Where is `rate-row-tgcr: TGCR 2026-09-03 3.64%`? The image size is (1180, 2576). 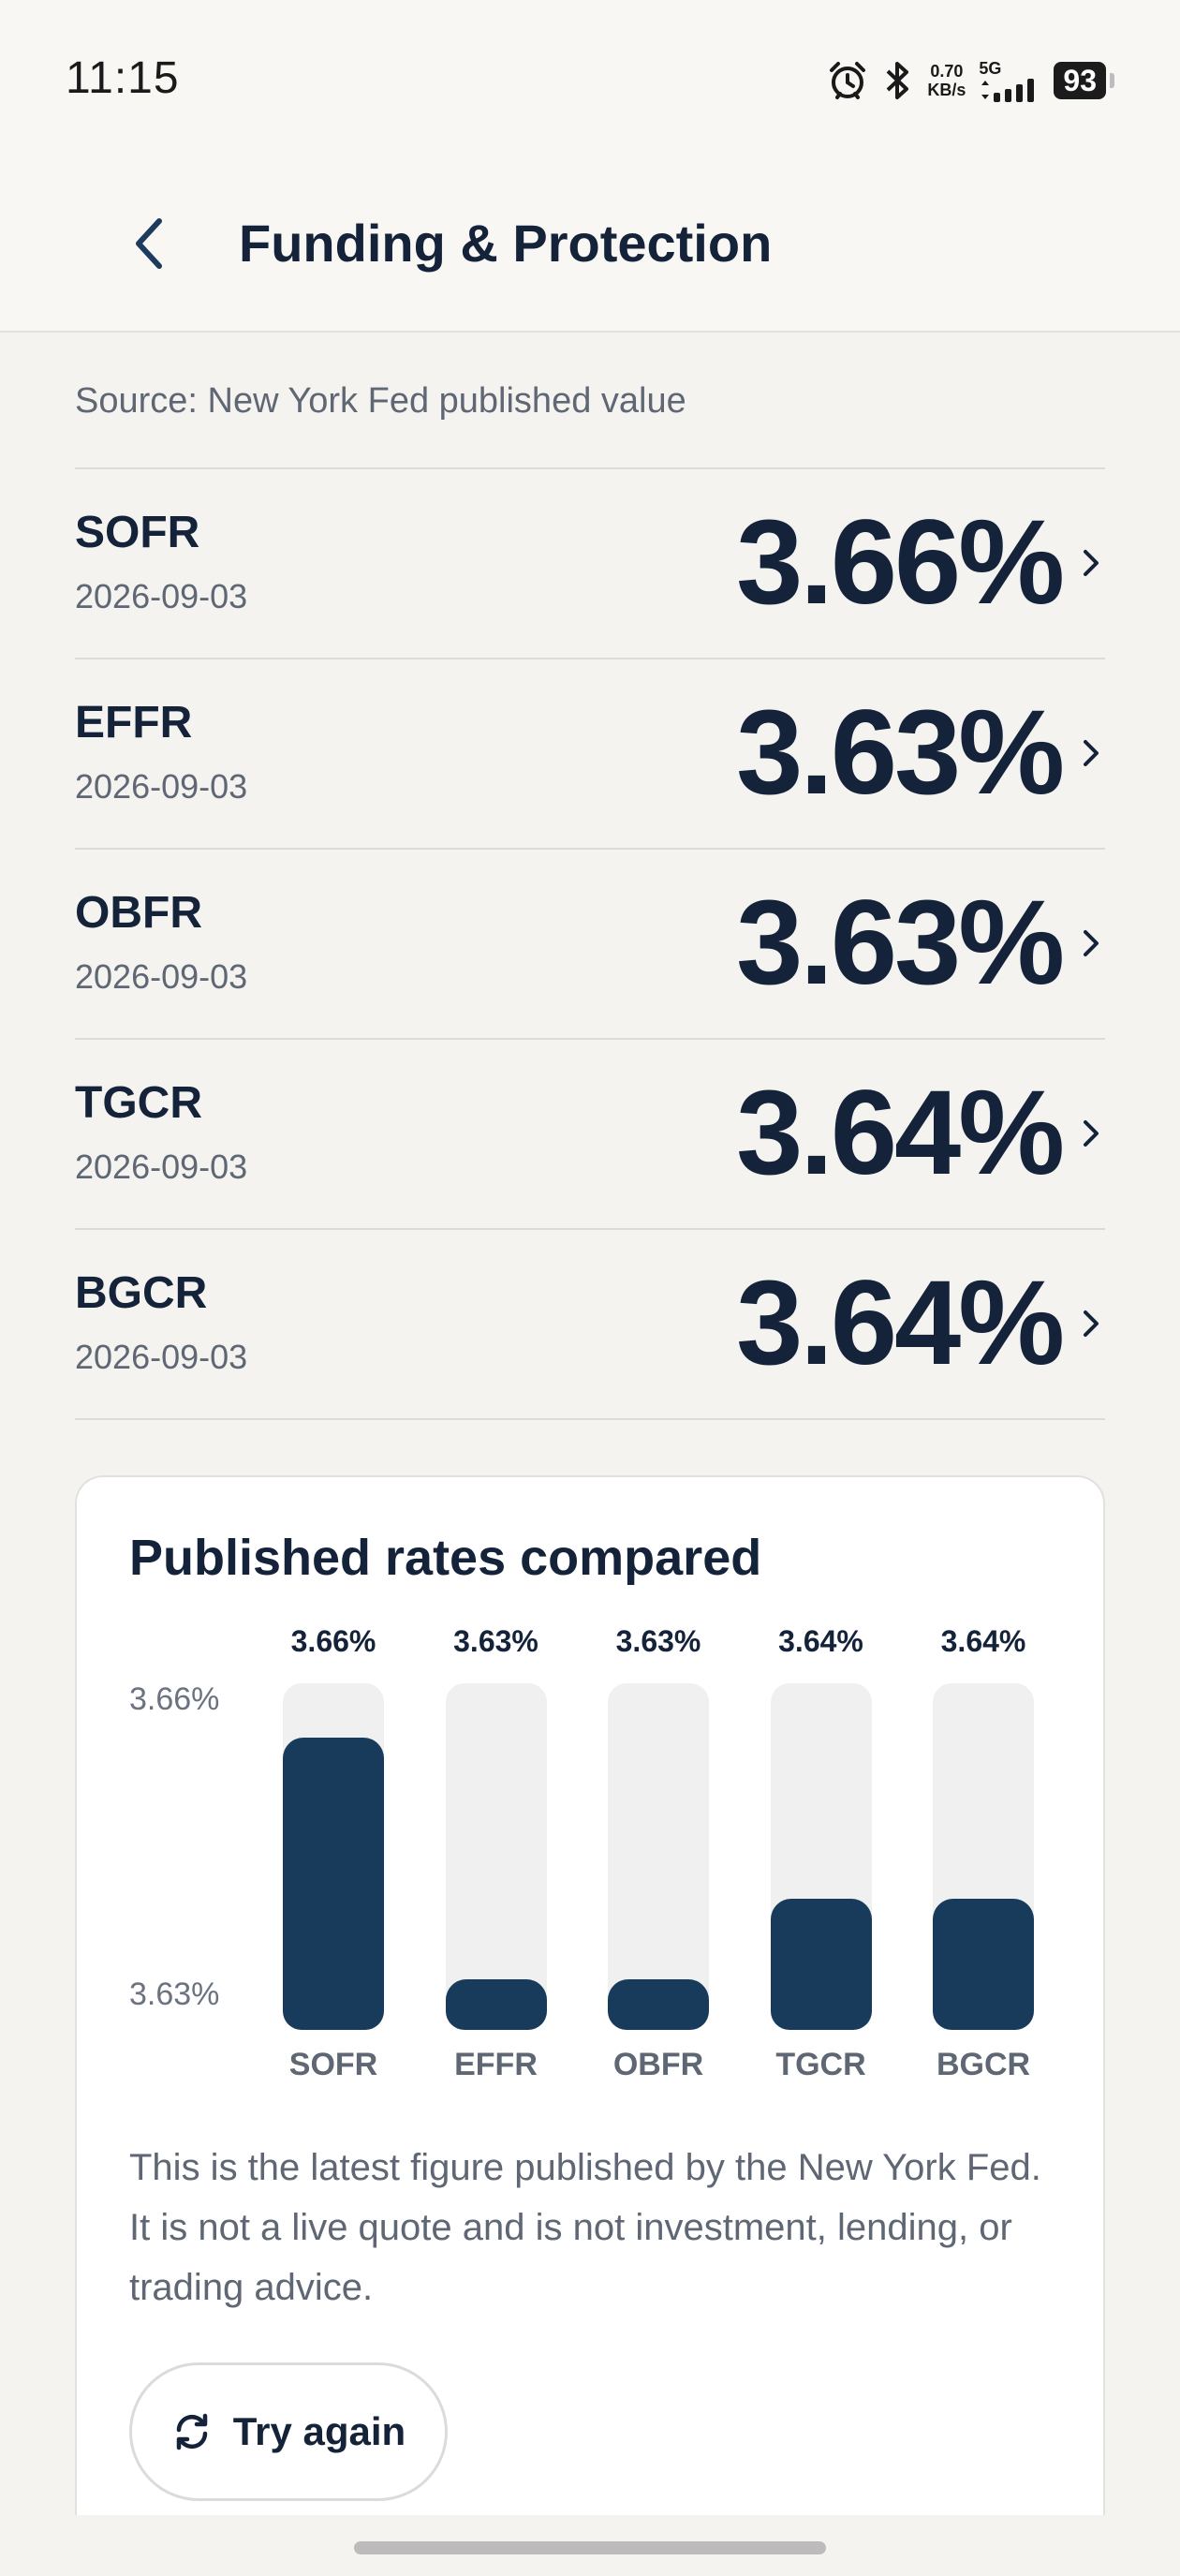
rate-row-tgcr: TGCR 2026-09-03 3.64% is located at coordinates (590, 1135).